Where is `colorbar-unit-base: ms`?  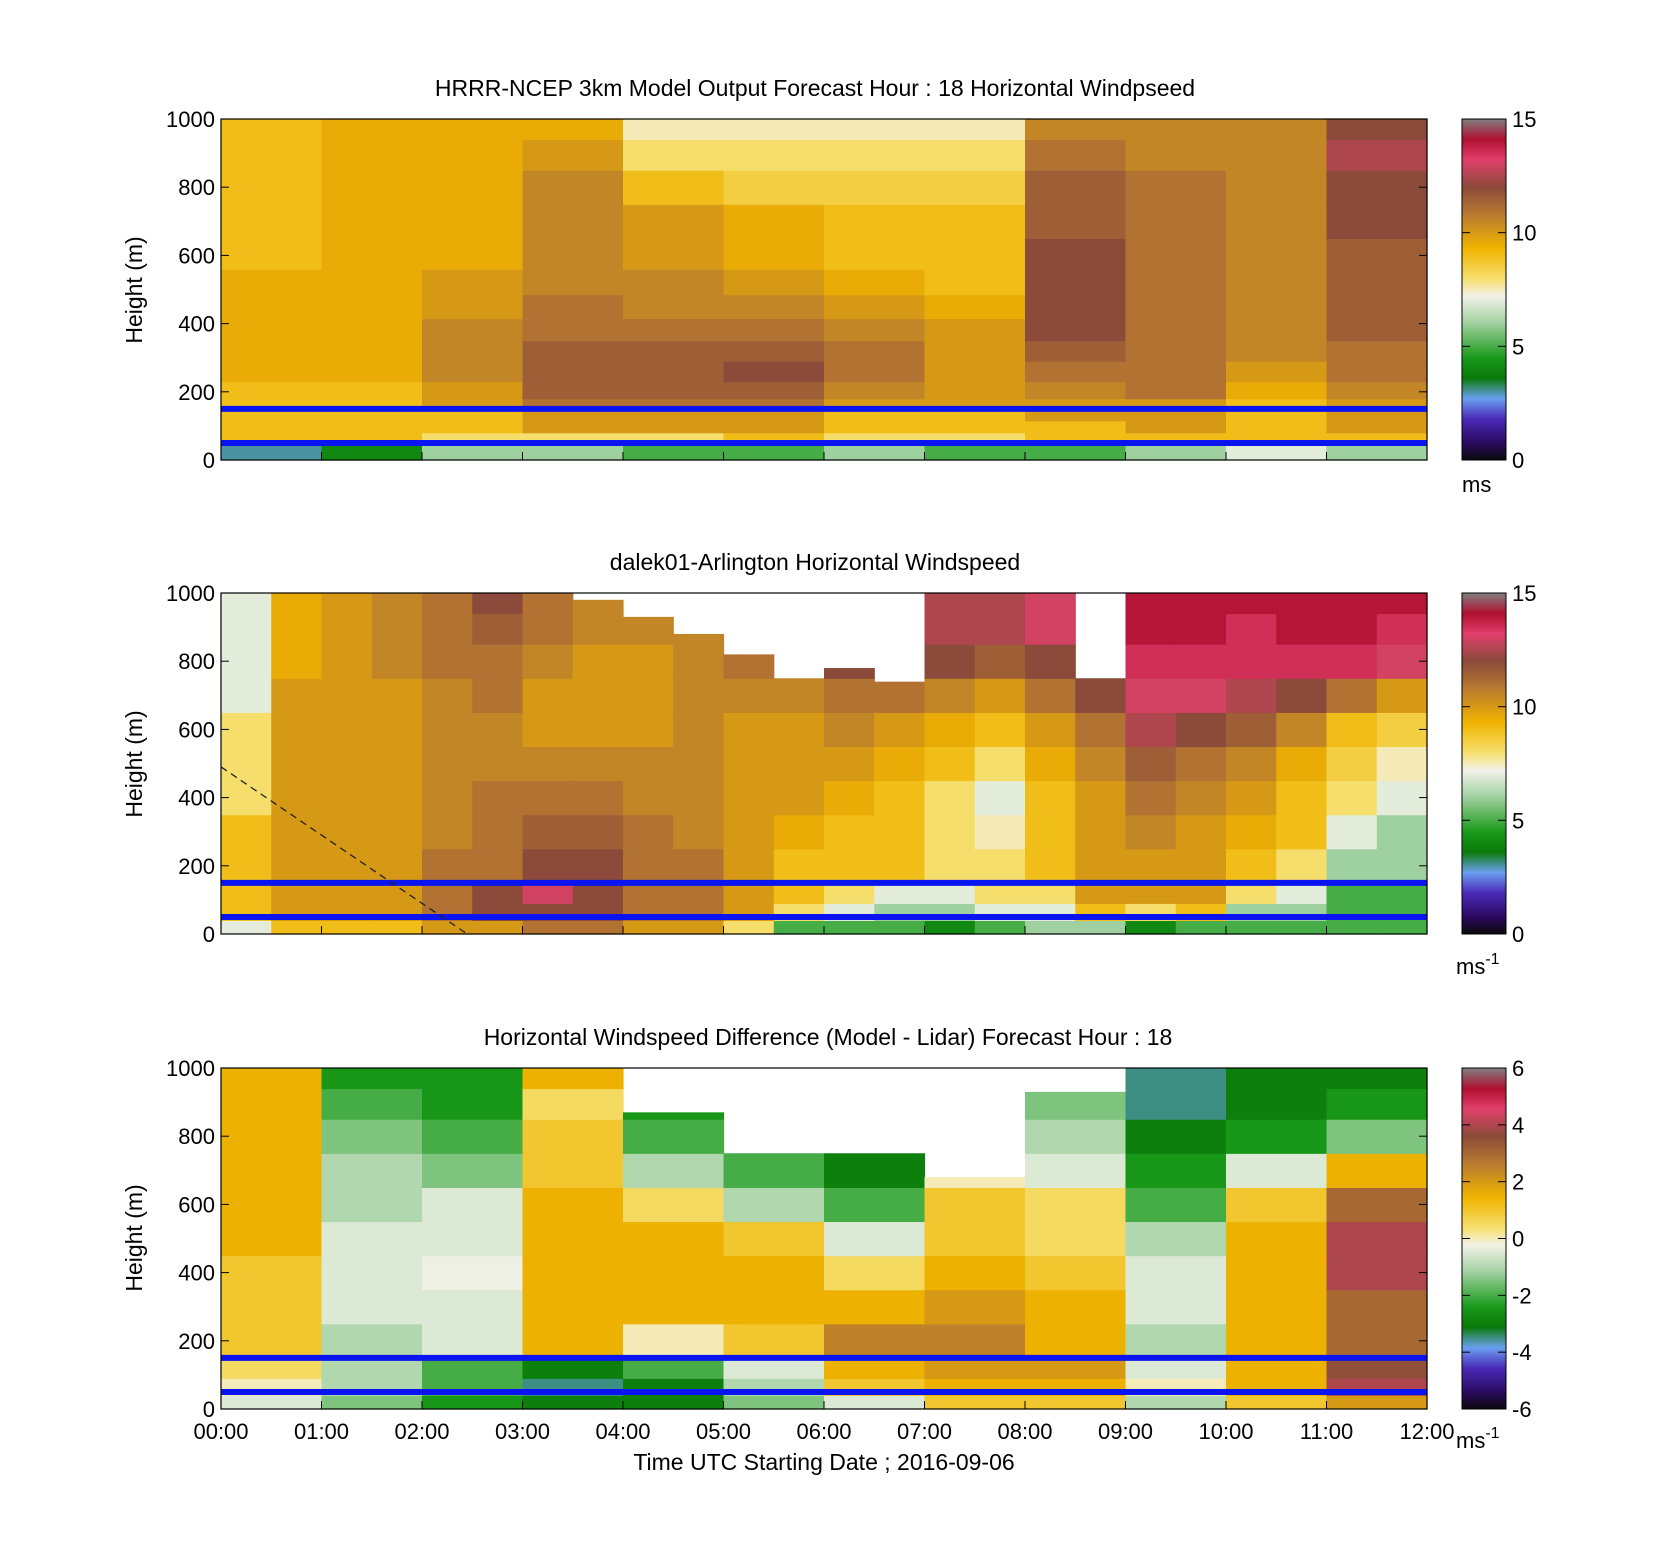 colorbar-unit-base: ms is located at coordinates (1470, 966).